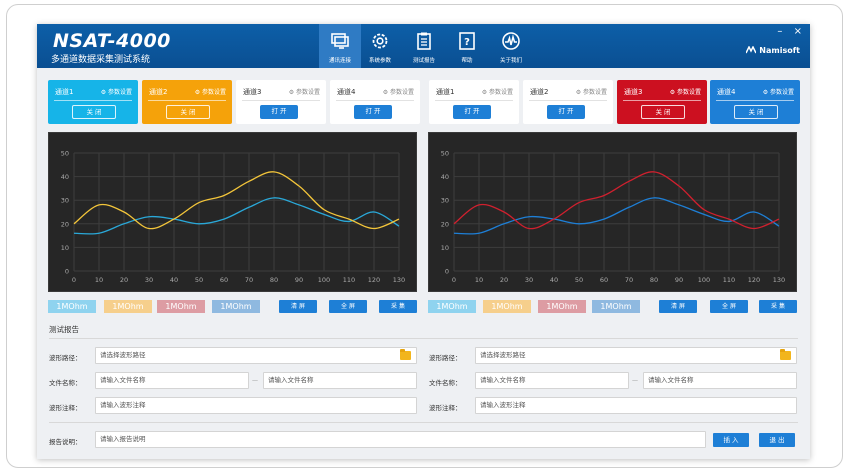 Image resolution: width=850 pixels, height=473 pixels. Describe the element at coordinates (445, 358) in the screenshot. I see `right-path-label: 波形路径：` at that location.